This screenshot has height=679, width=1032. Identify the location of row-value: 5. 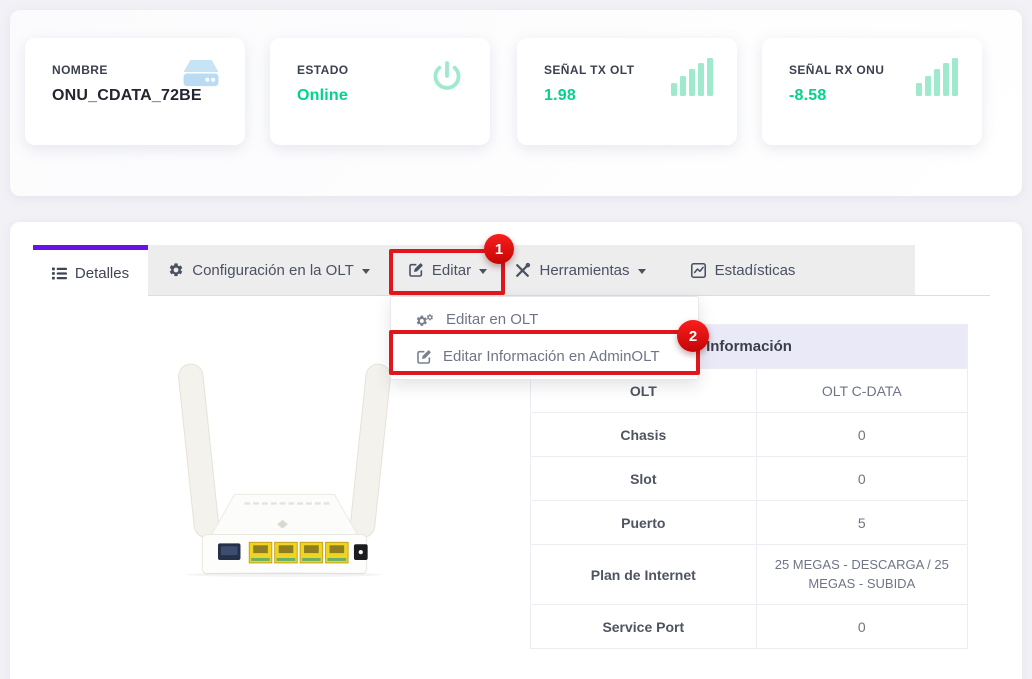
(862, 522).